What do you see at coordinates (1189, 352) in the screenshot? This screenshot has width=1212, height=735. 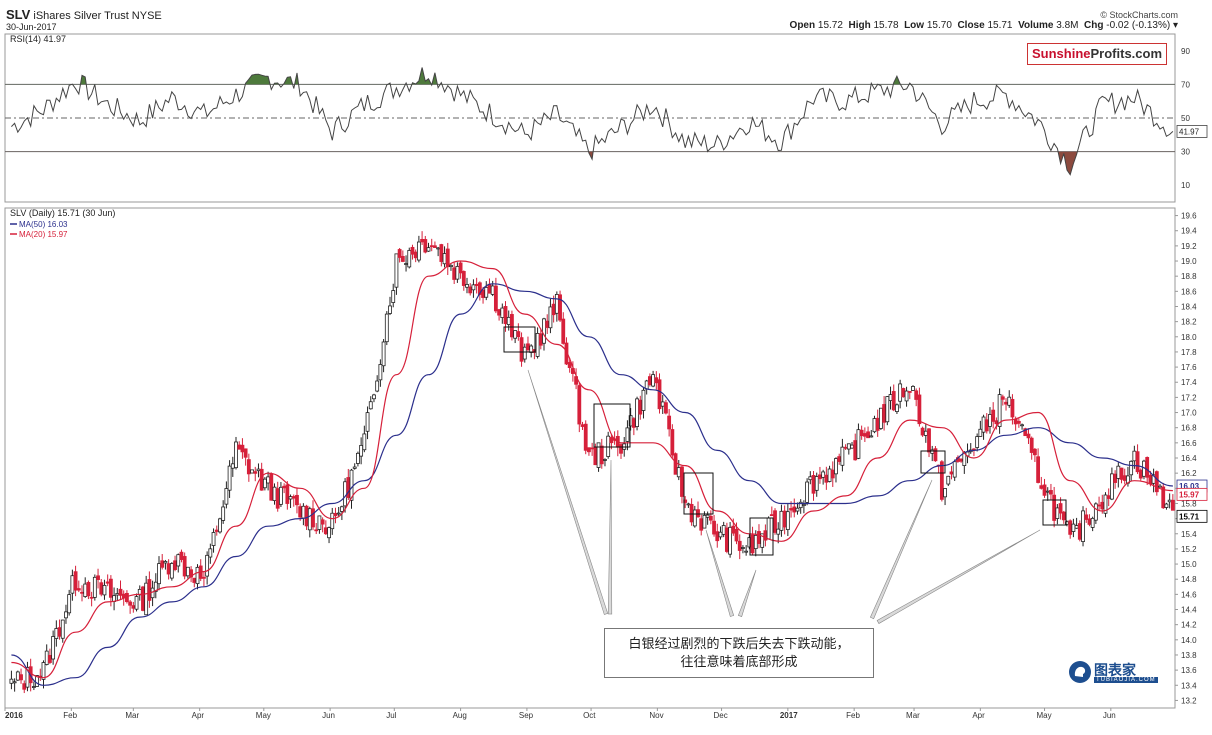 I see `price-tick-label: 17.8` at bounding box center [1189, 352].